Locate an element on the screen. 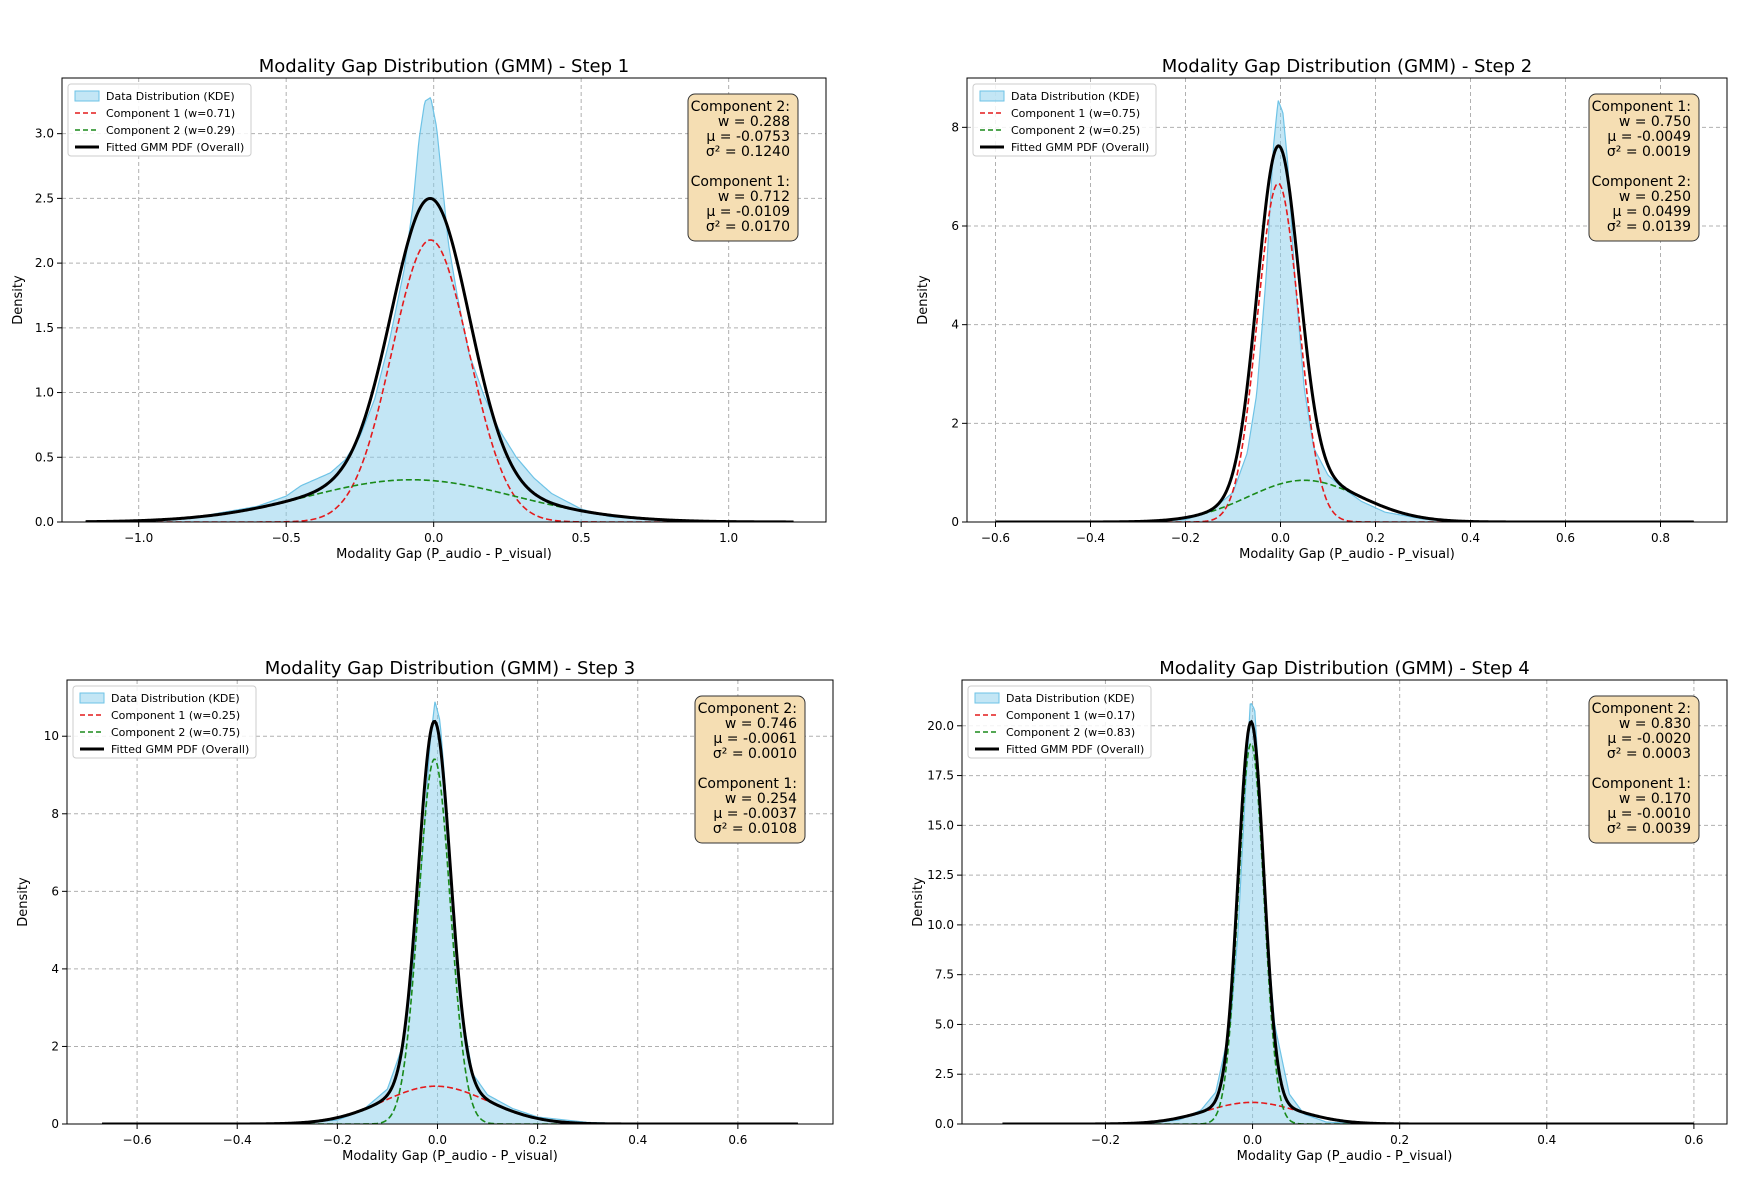  annotation-line: μ = -0.0753 is located at coordinates (748, 137).